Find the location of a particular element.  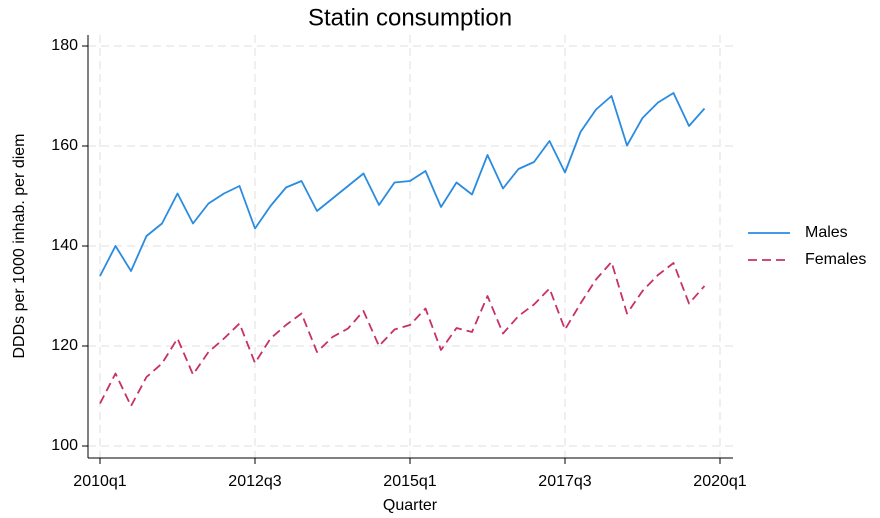

chart-title: Statin consumption is located at coordinates (410, 17).